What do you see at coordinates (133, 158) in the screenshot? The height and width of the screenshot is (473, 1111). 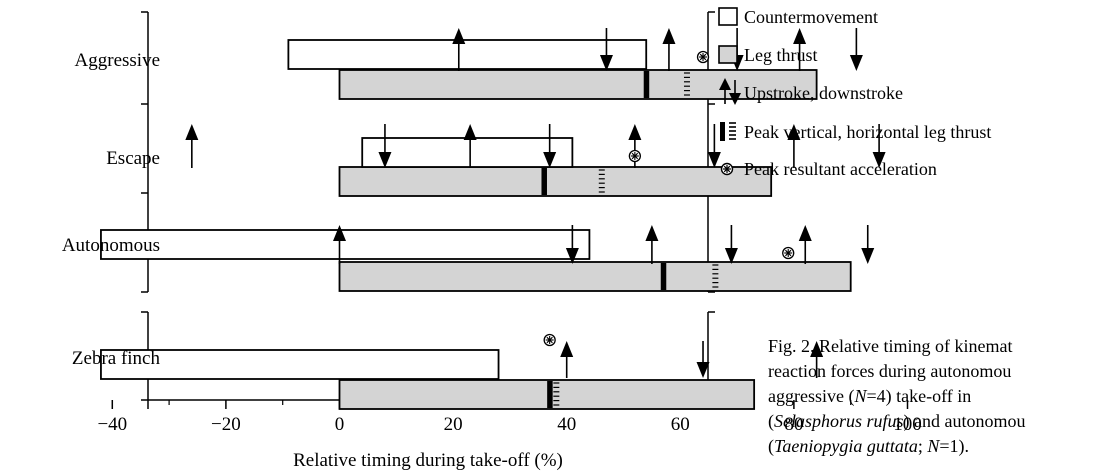 I see `category-label: Escape` at bounding box center [133, 158].